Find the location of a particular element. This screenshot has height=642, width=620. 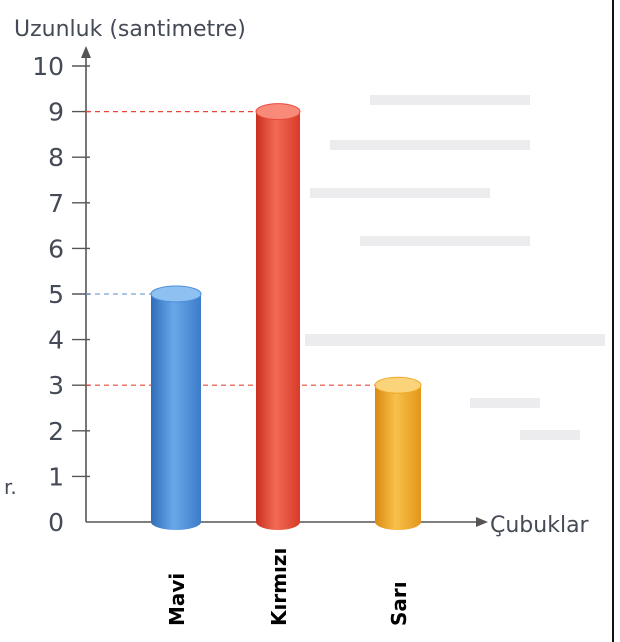

y-tick-label: 3 is located at coordinates (56, 385).